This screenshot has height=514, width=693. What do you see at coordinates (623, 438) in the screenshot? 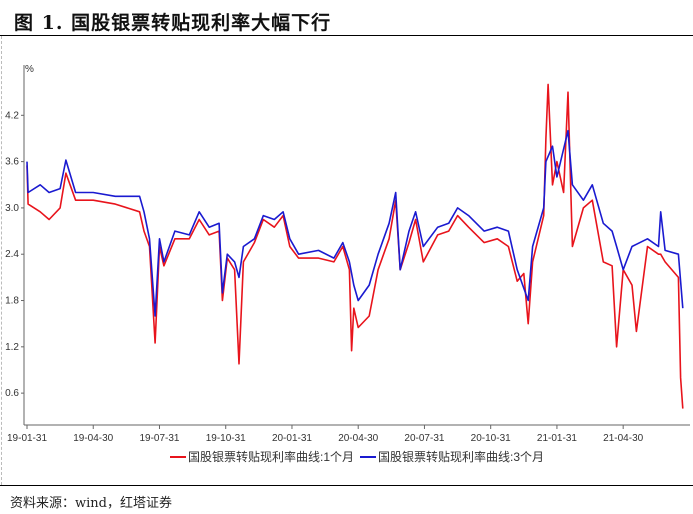
I see `x-tick-label: 21-04-30` at bounding box center [623, 438].